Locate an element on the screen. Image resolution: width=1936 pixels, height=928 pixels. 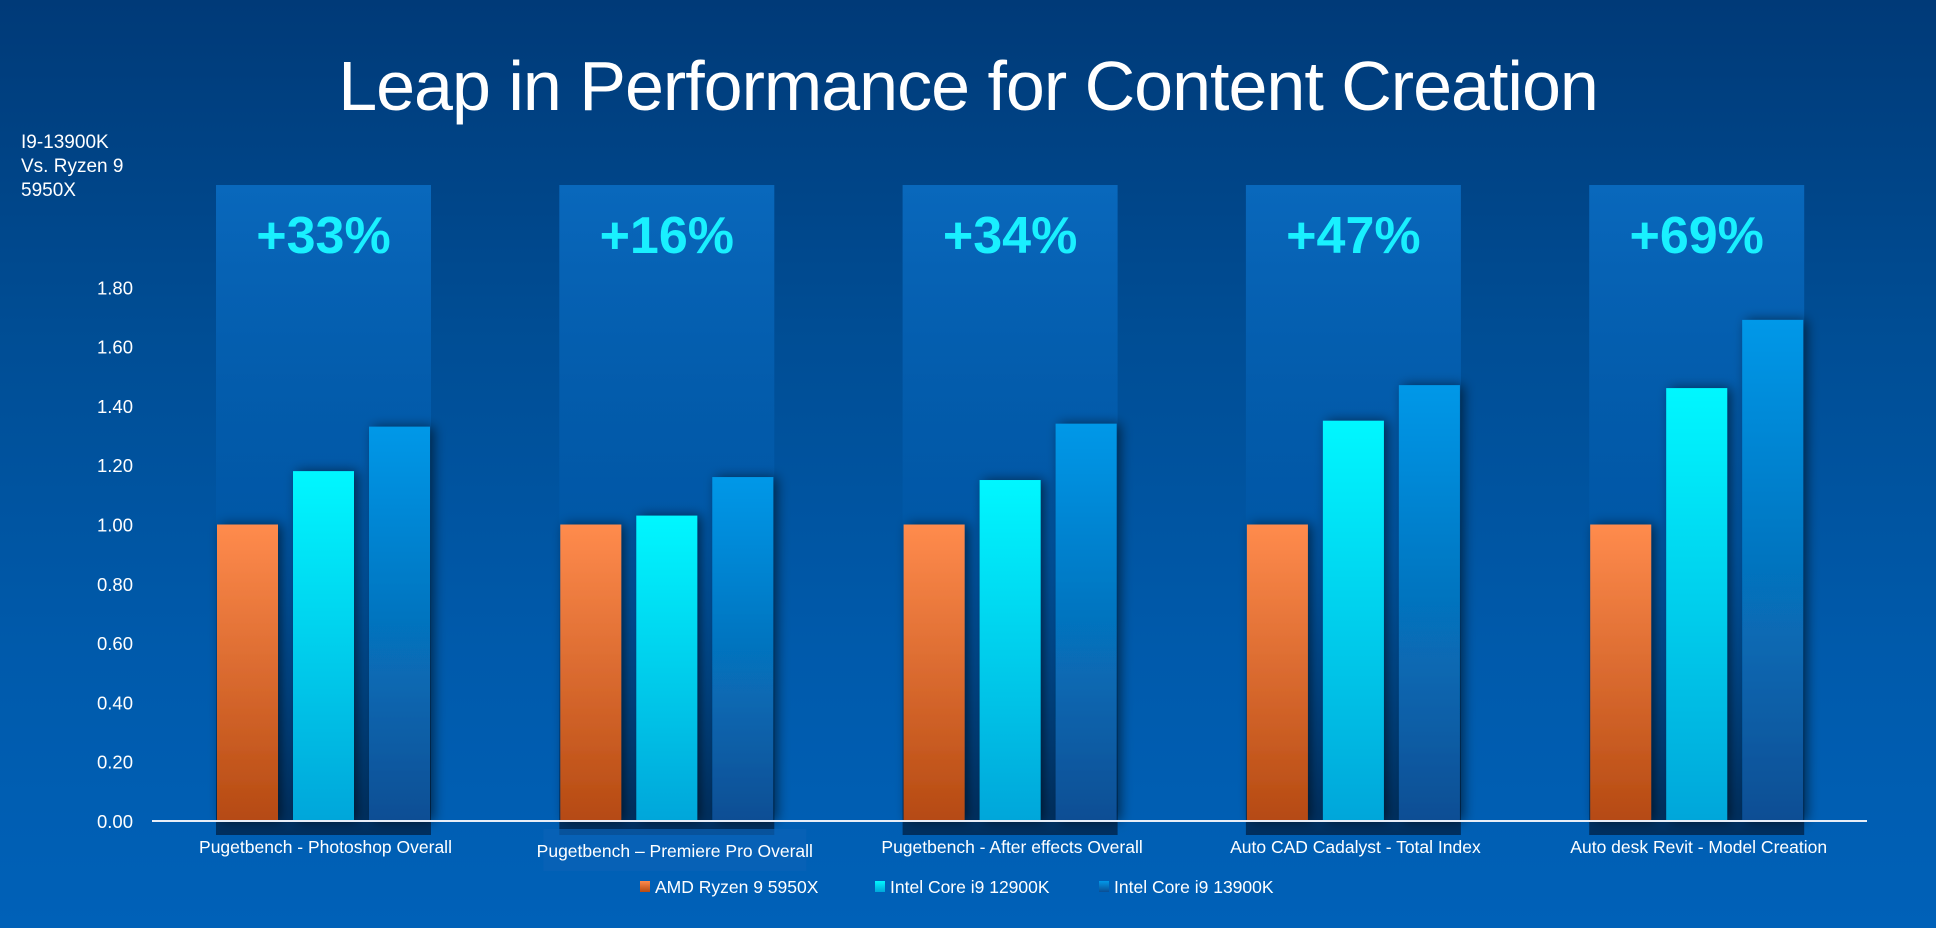
x-tick-label: Pugetbench - After effects Overall is located at coordinates (1011, 847).